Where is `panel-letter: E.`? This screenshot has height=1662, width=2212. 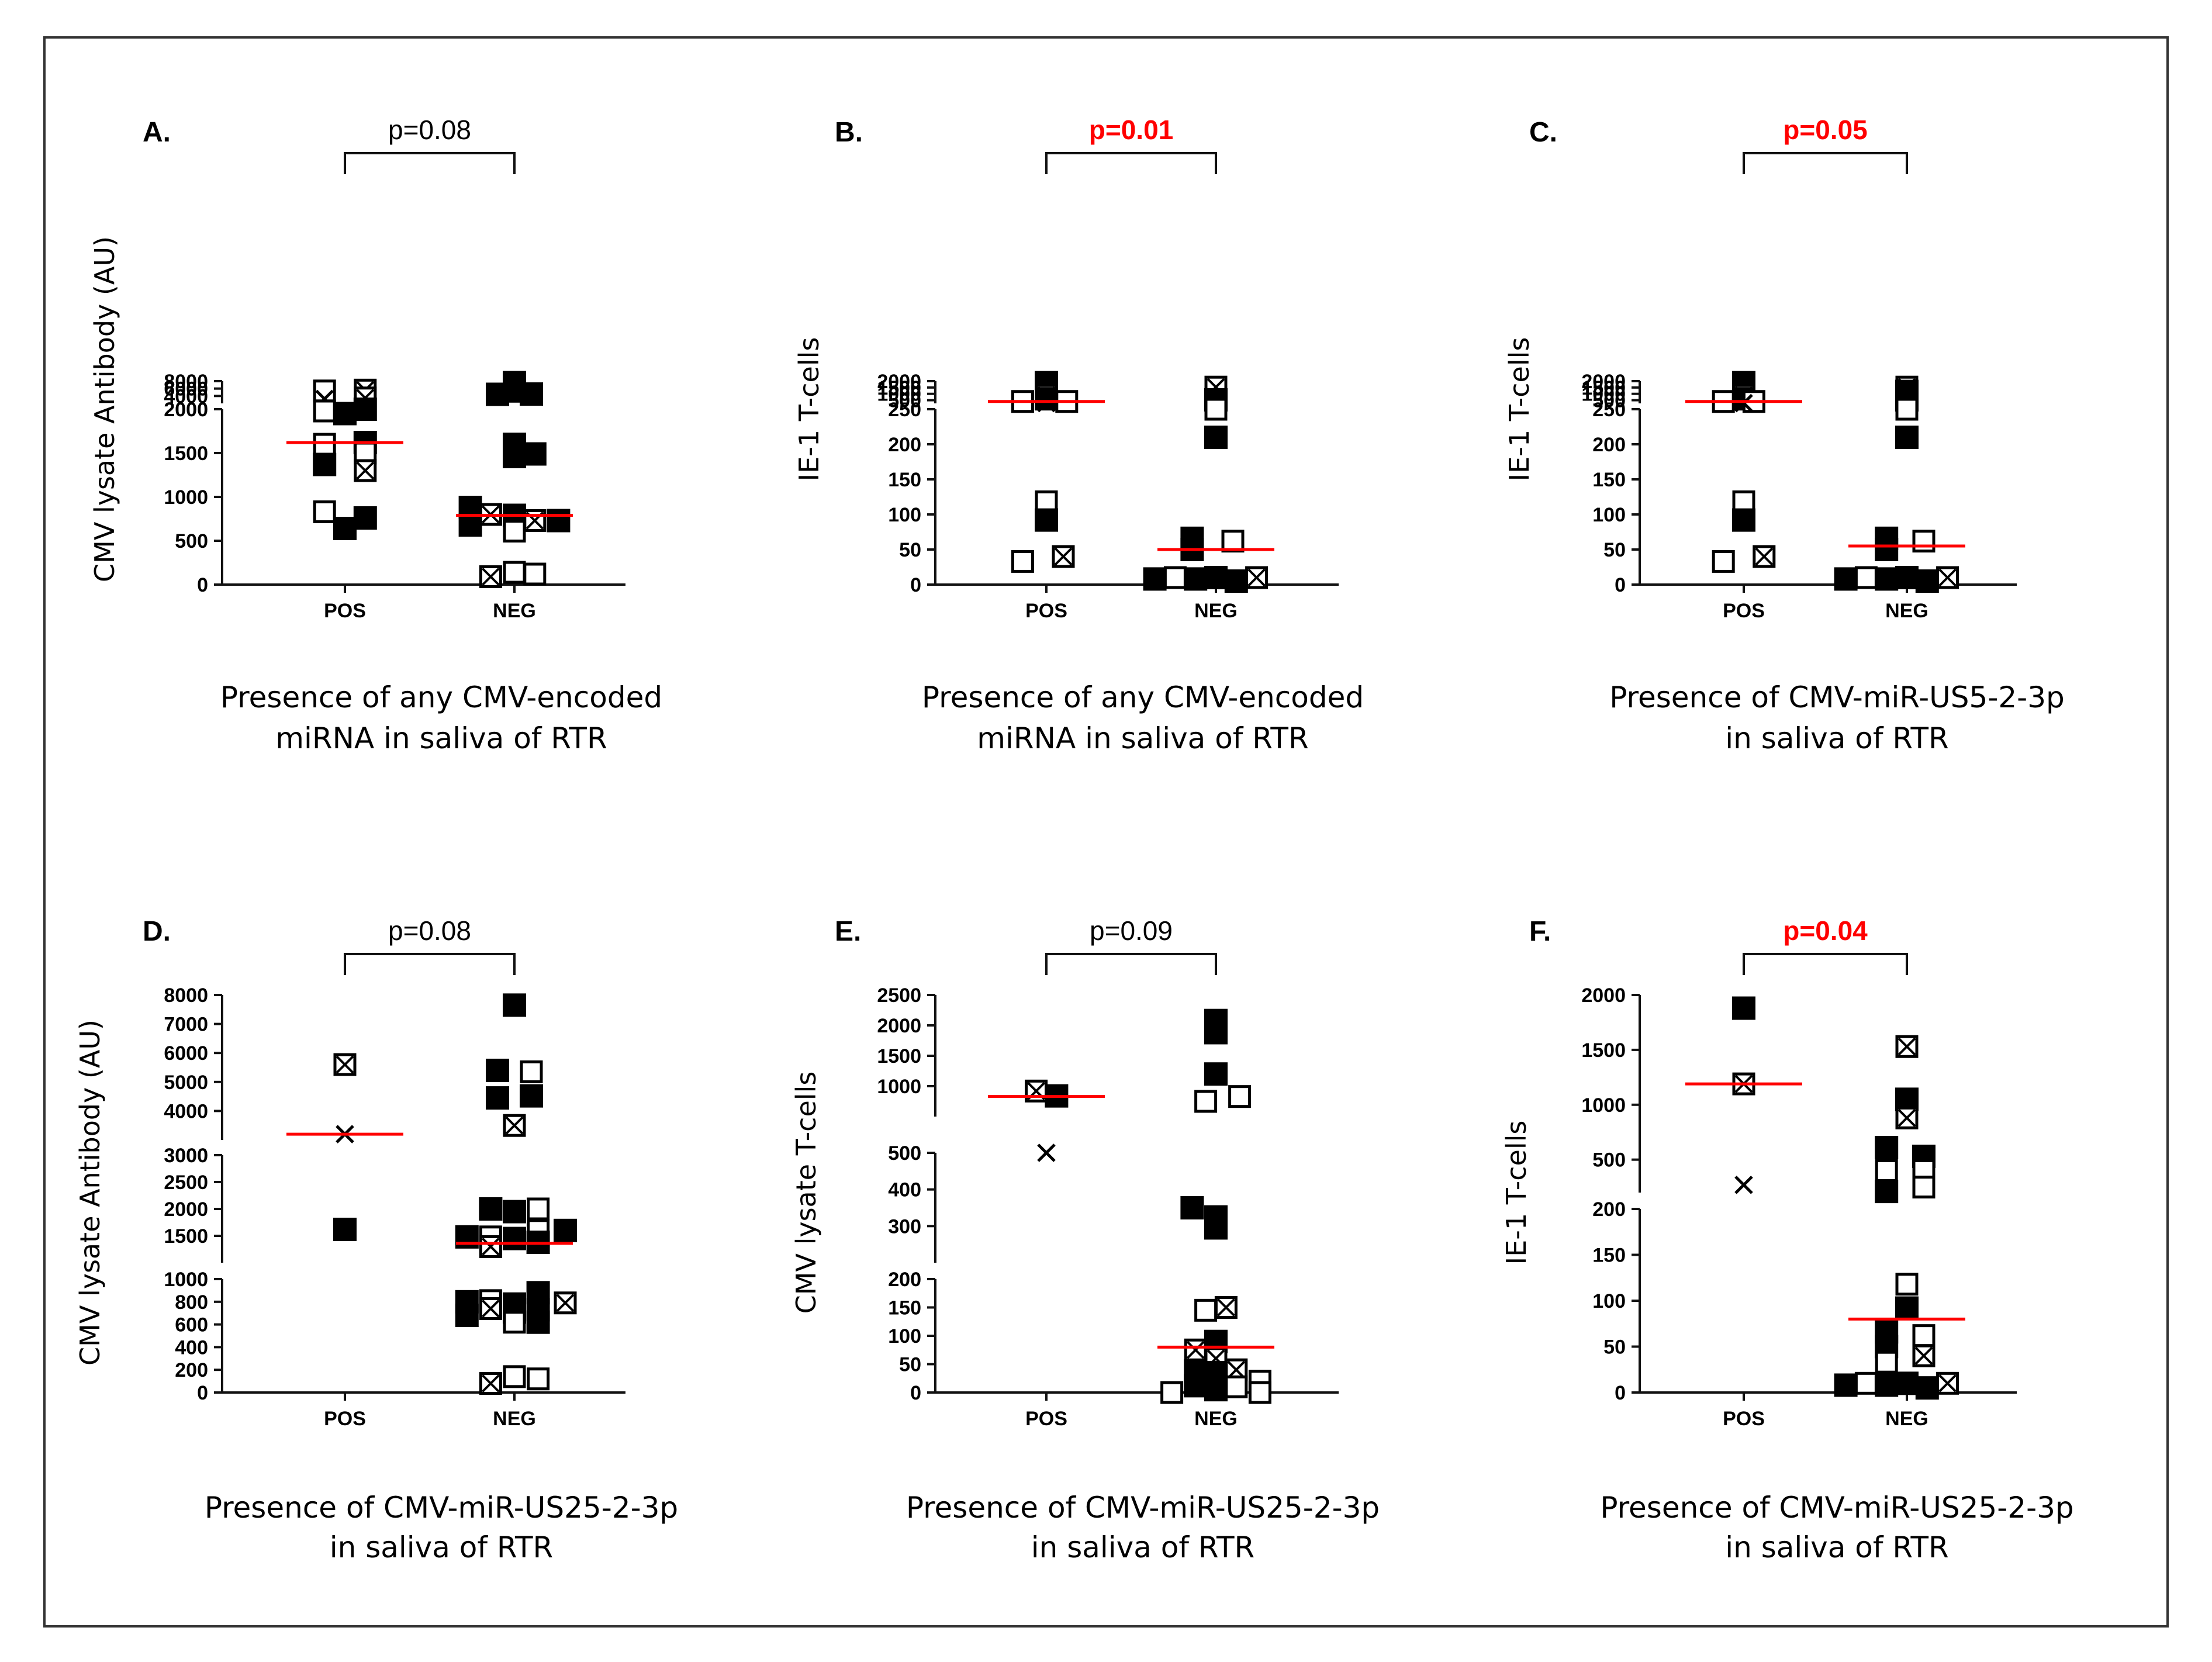 panel-letter: E. is located at coordinates (848, 931).